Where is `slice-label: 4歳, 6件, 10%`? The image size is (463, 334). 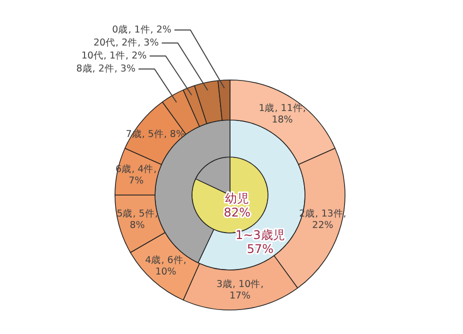
slice-label: 4歳, 6件, 10% is located at coordinates (165, 266).